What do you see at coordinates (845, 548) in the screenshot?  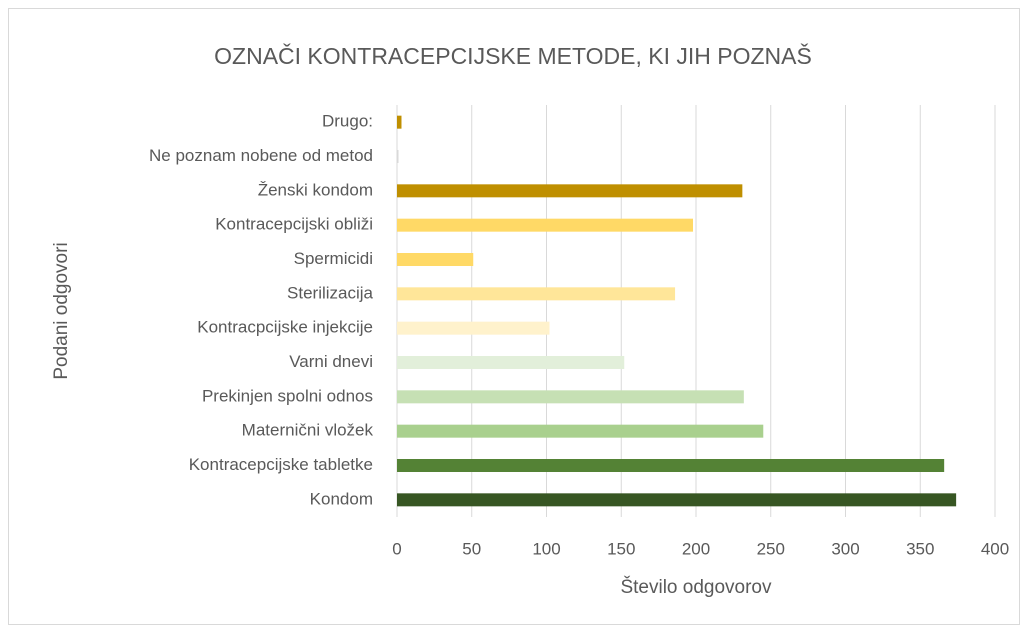 I see `x-tick-label: 300` at bounding box center [845, 548].